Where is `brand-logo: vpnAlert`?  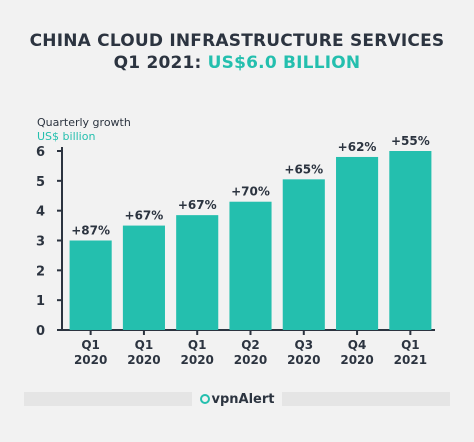 brand-logo: vpnAlert is located at coordinates (237, 399).